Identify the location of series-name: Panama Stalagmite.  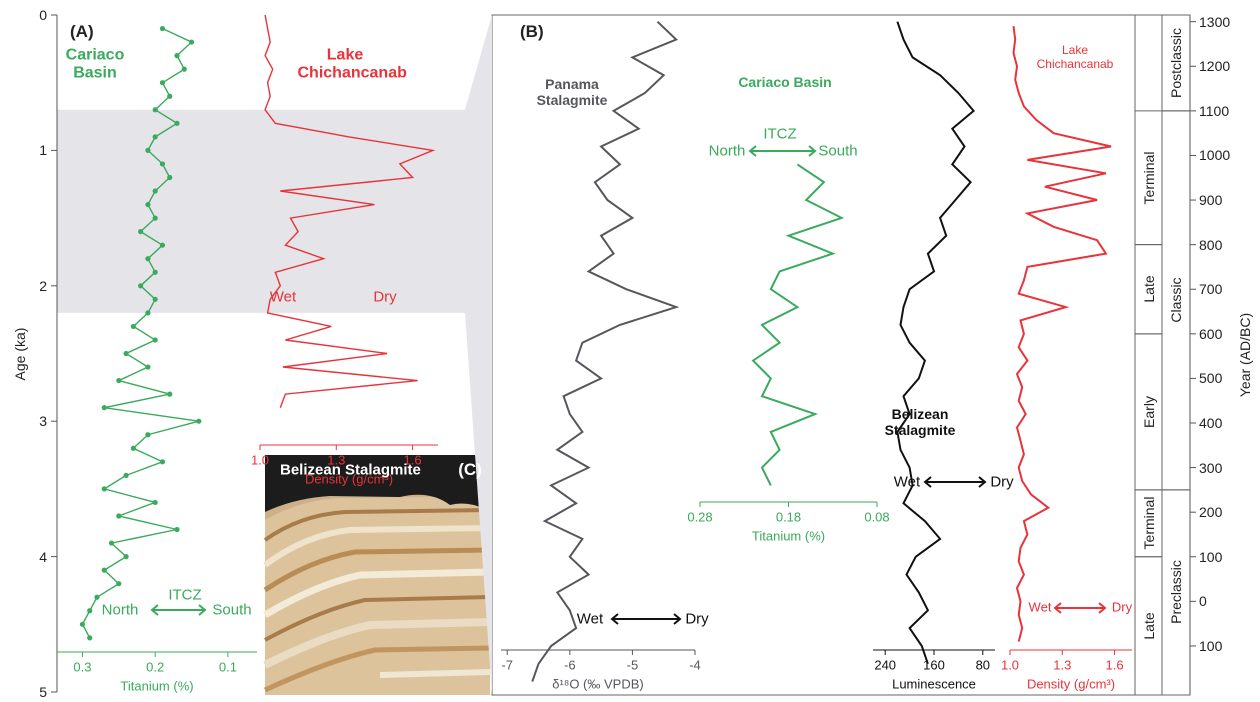
(572, 91).